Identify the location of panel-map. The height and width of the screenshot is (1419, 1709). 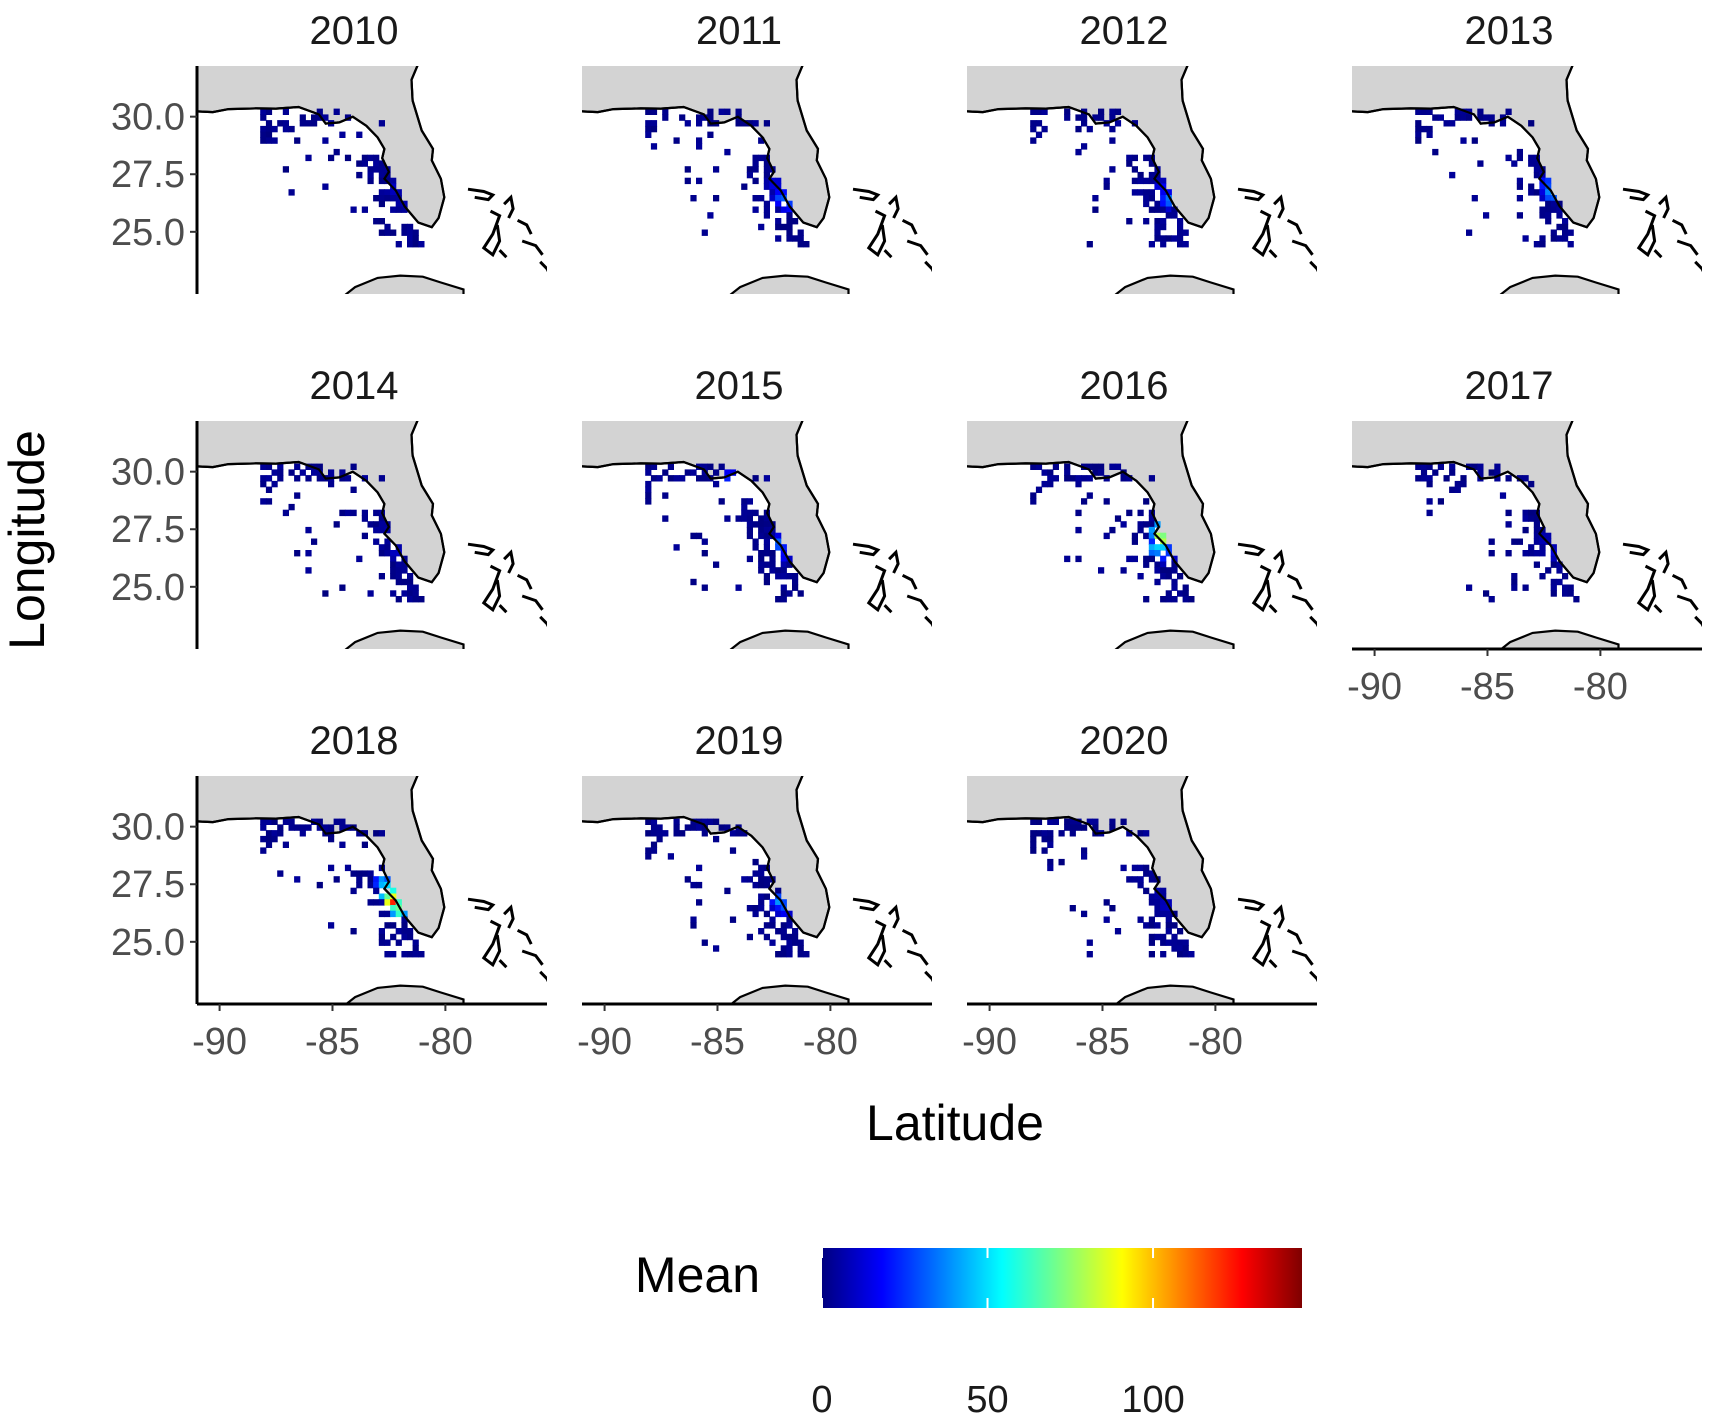
(757, 535).